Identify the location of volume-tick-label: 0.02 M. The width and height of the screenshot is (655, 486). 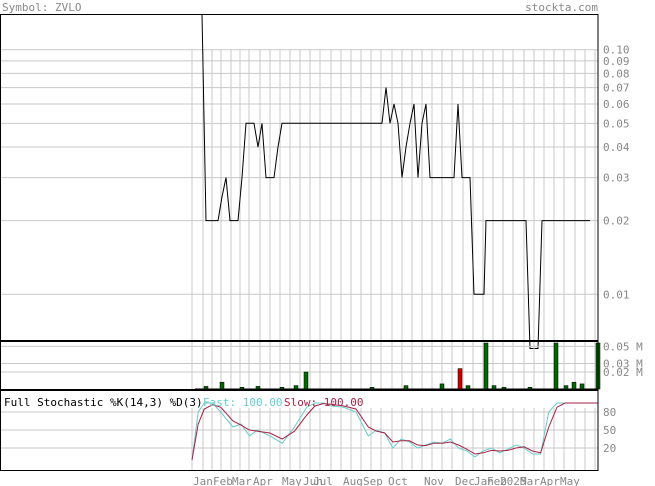
(623, 372).